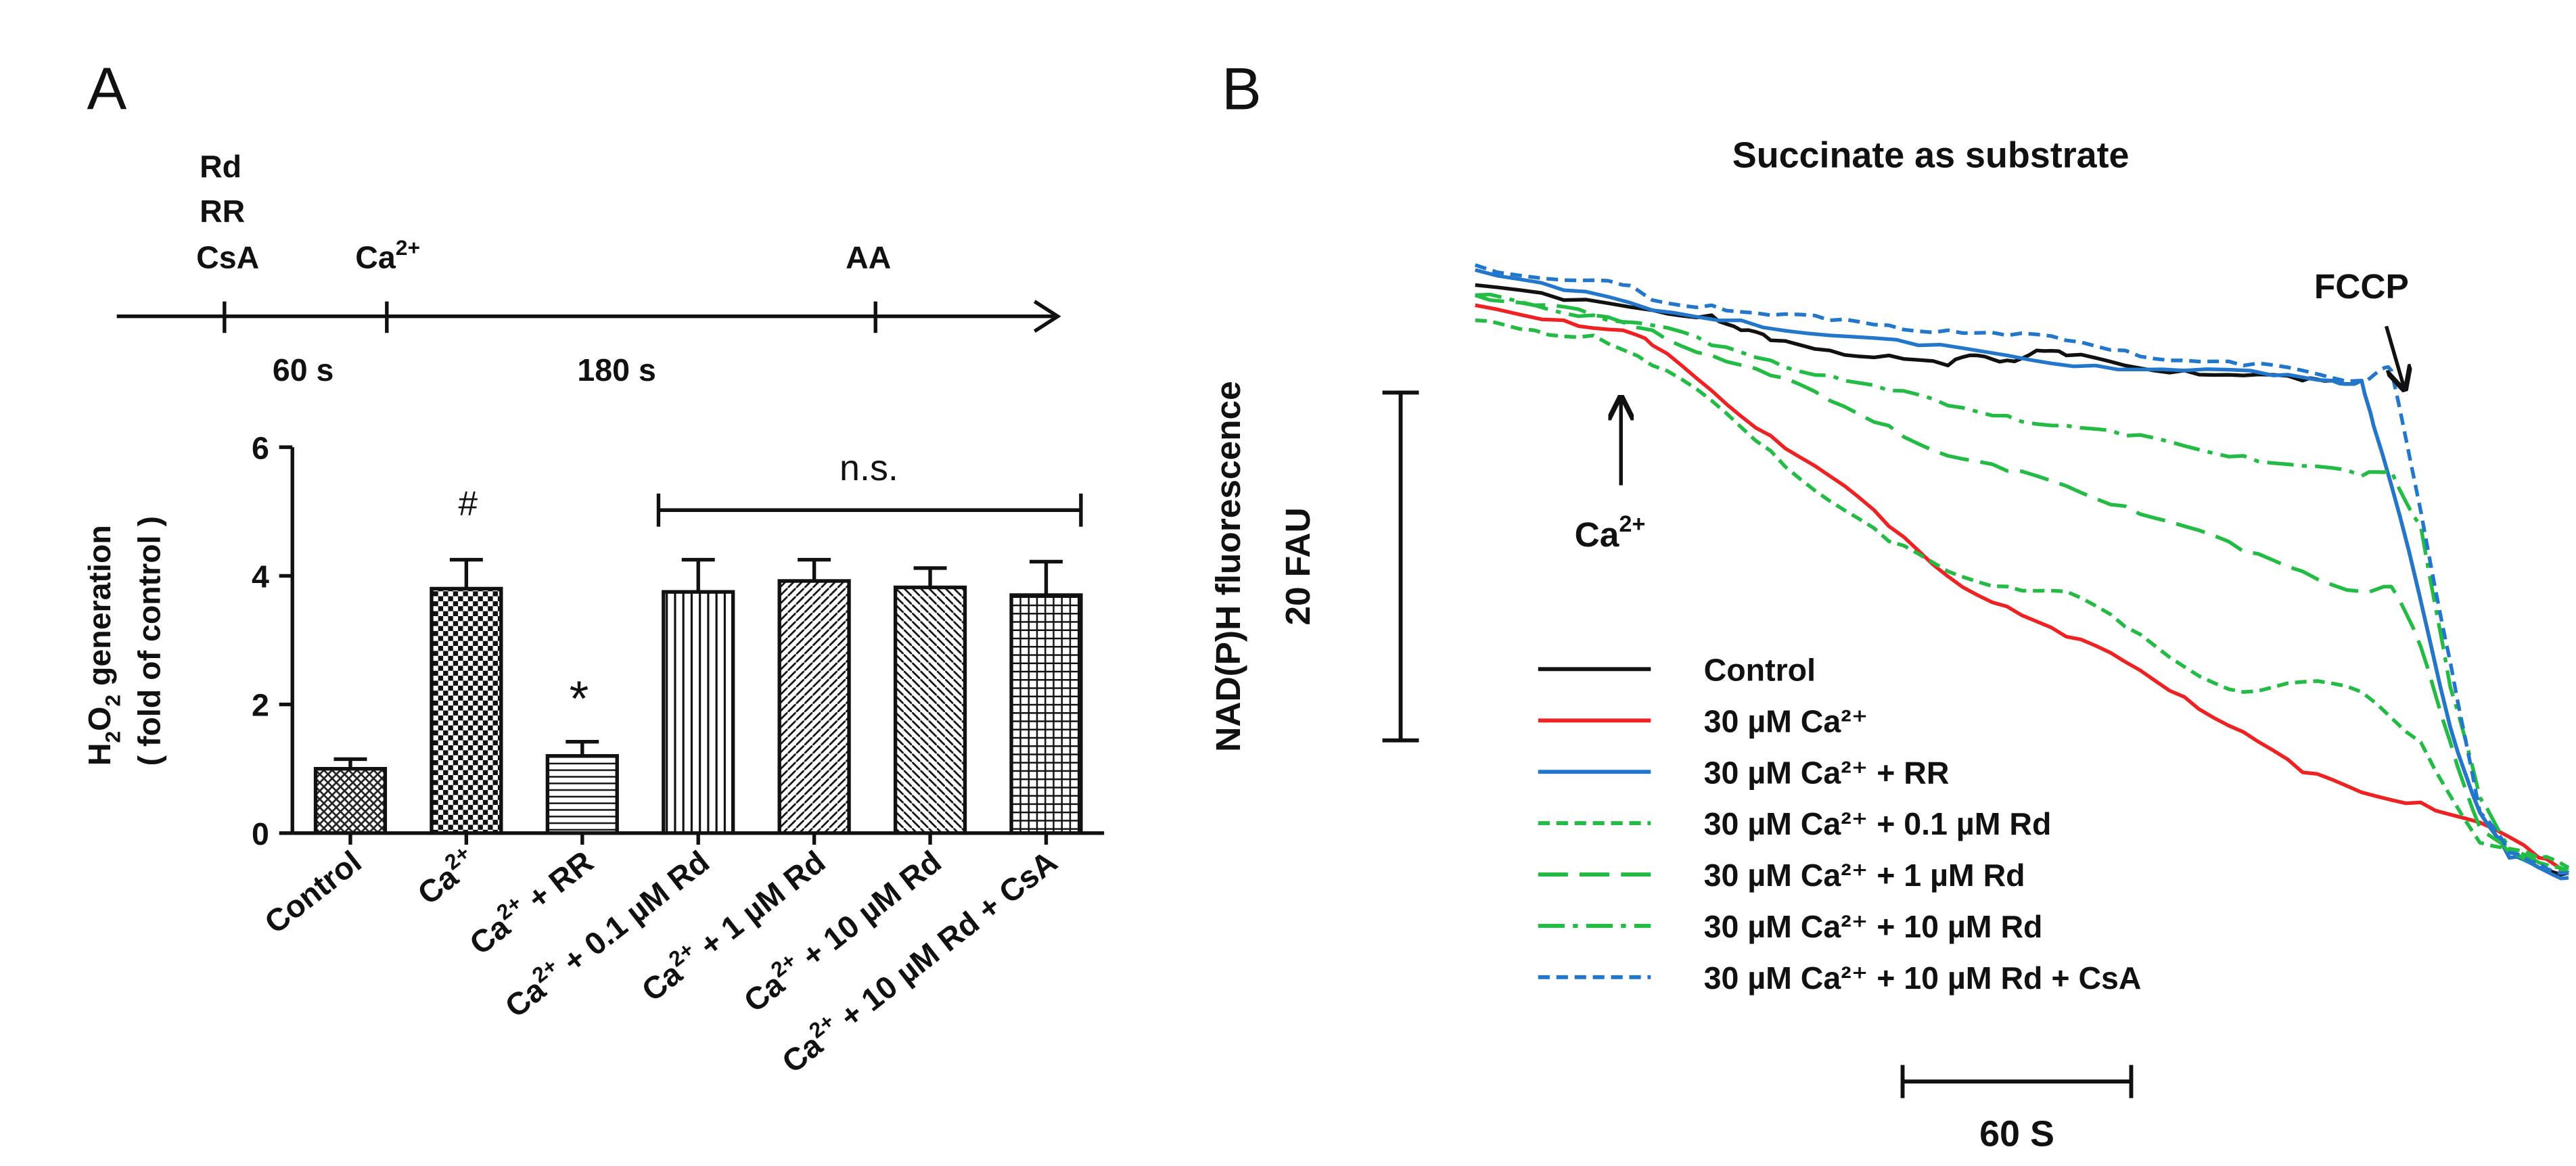  I want to click on timeline-agent-csa: CsA, so click(227, 258).